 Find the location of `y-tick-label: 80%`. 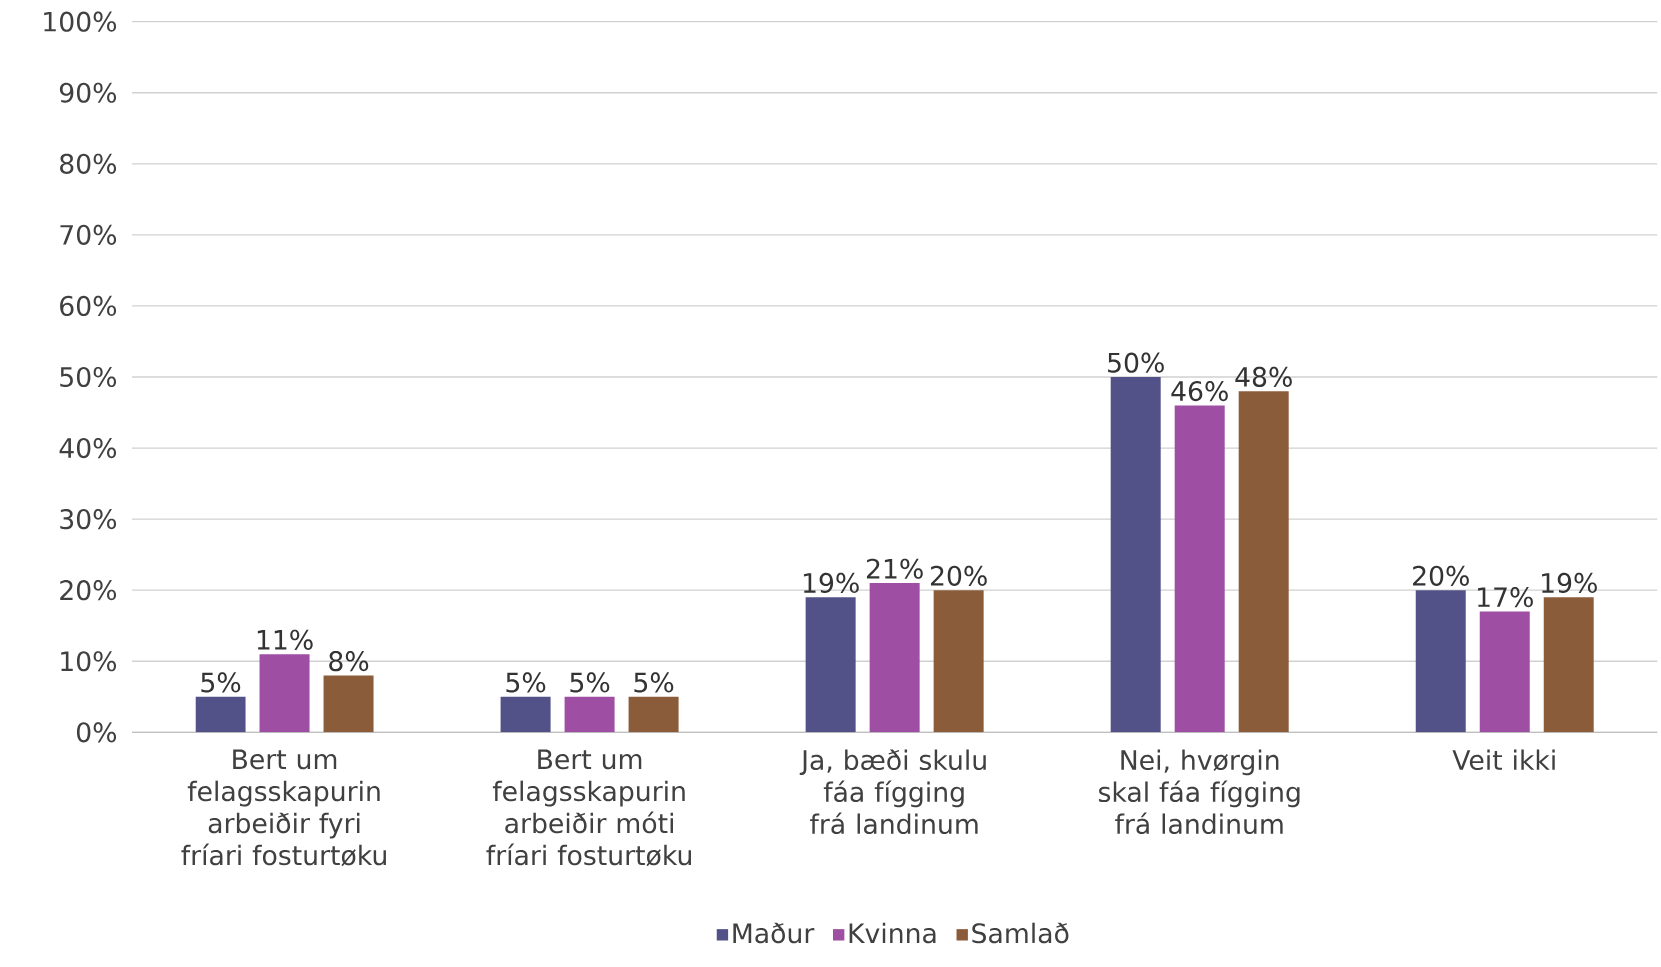

y-tick-label: 80% is located at coordinates (88, 163).